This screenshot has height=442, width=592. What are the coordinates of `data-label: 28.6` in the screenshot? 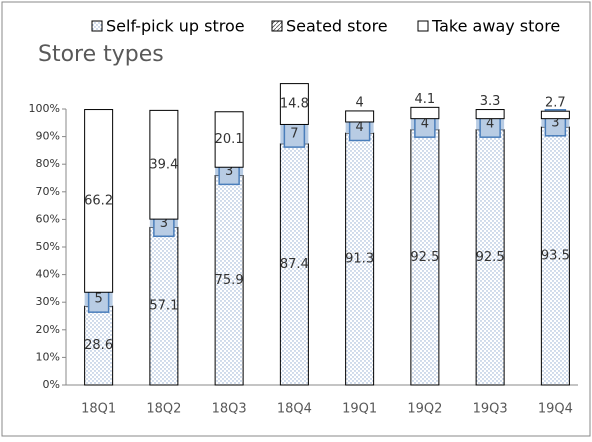 It's located at (98, 345).